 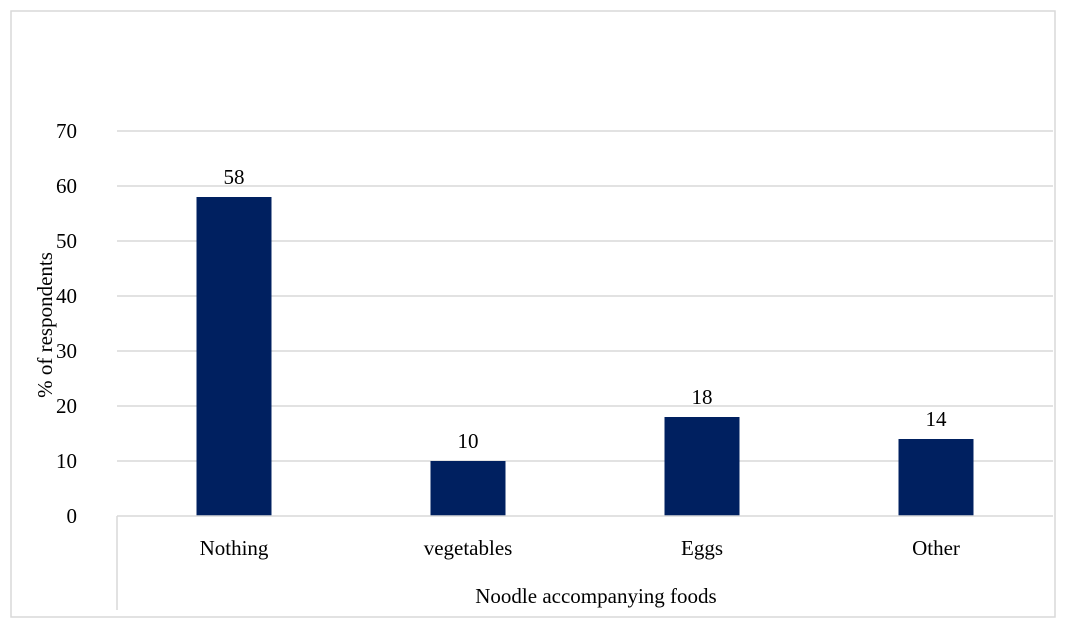 What do you see at coordinates (66, 296) in the screenshot?
I see `y-tick-label: 40` at bounding box center [66, 296].